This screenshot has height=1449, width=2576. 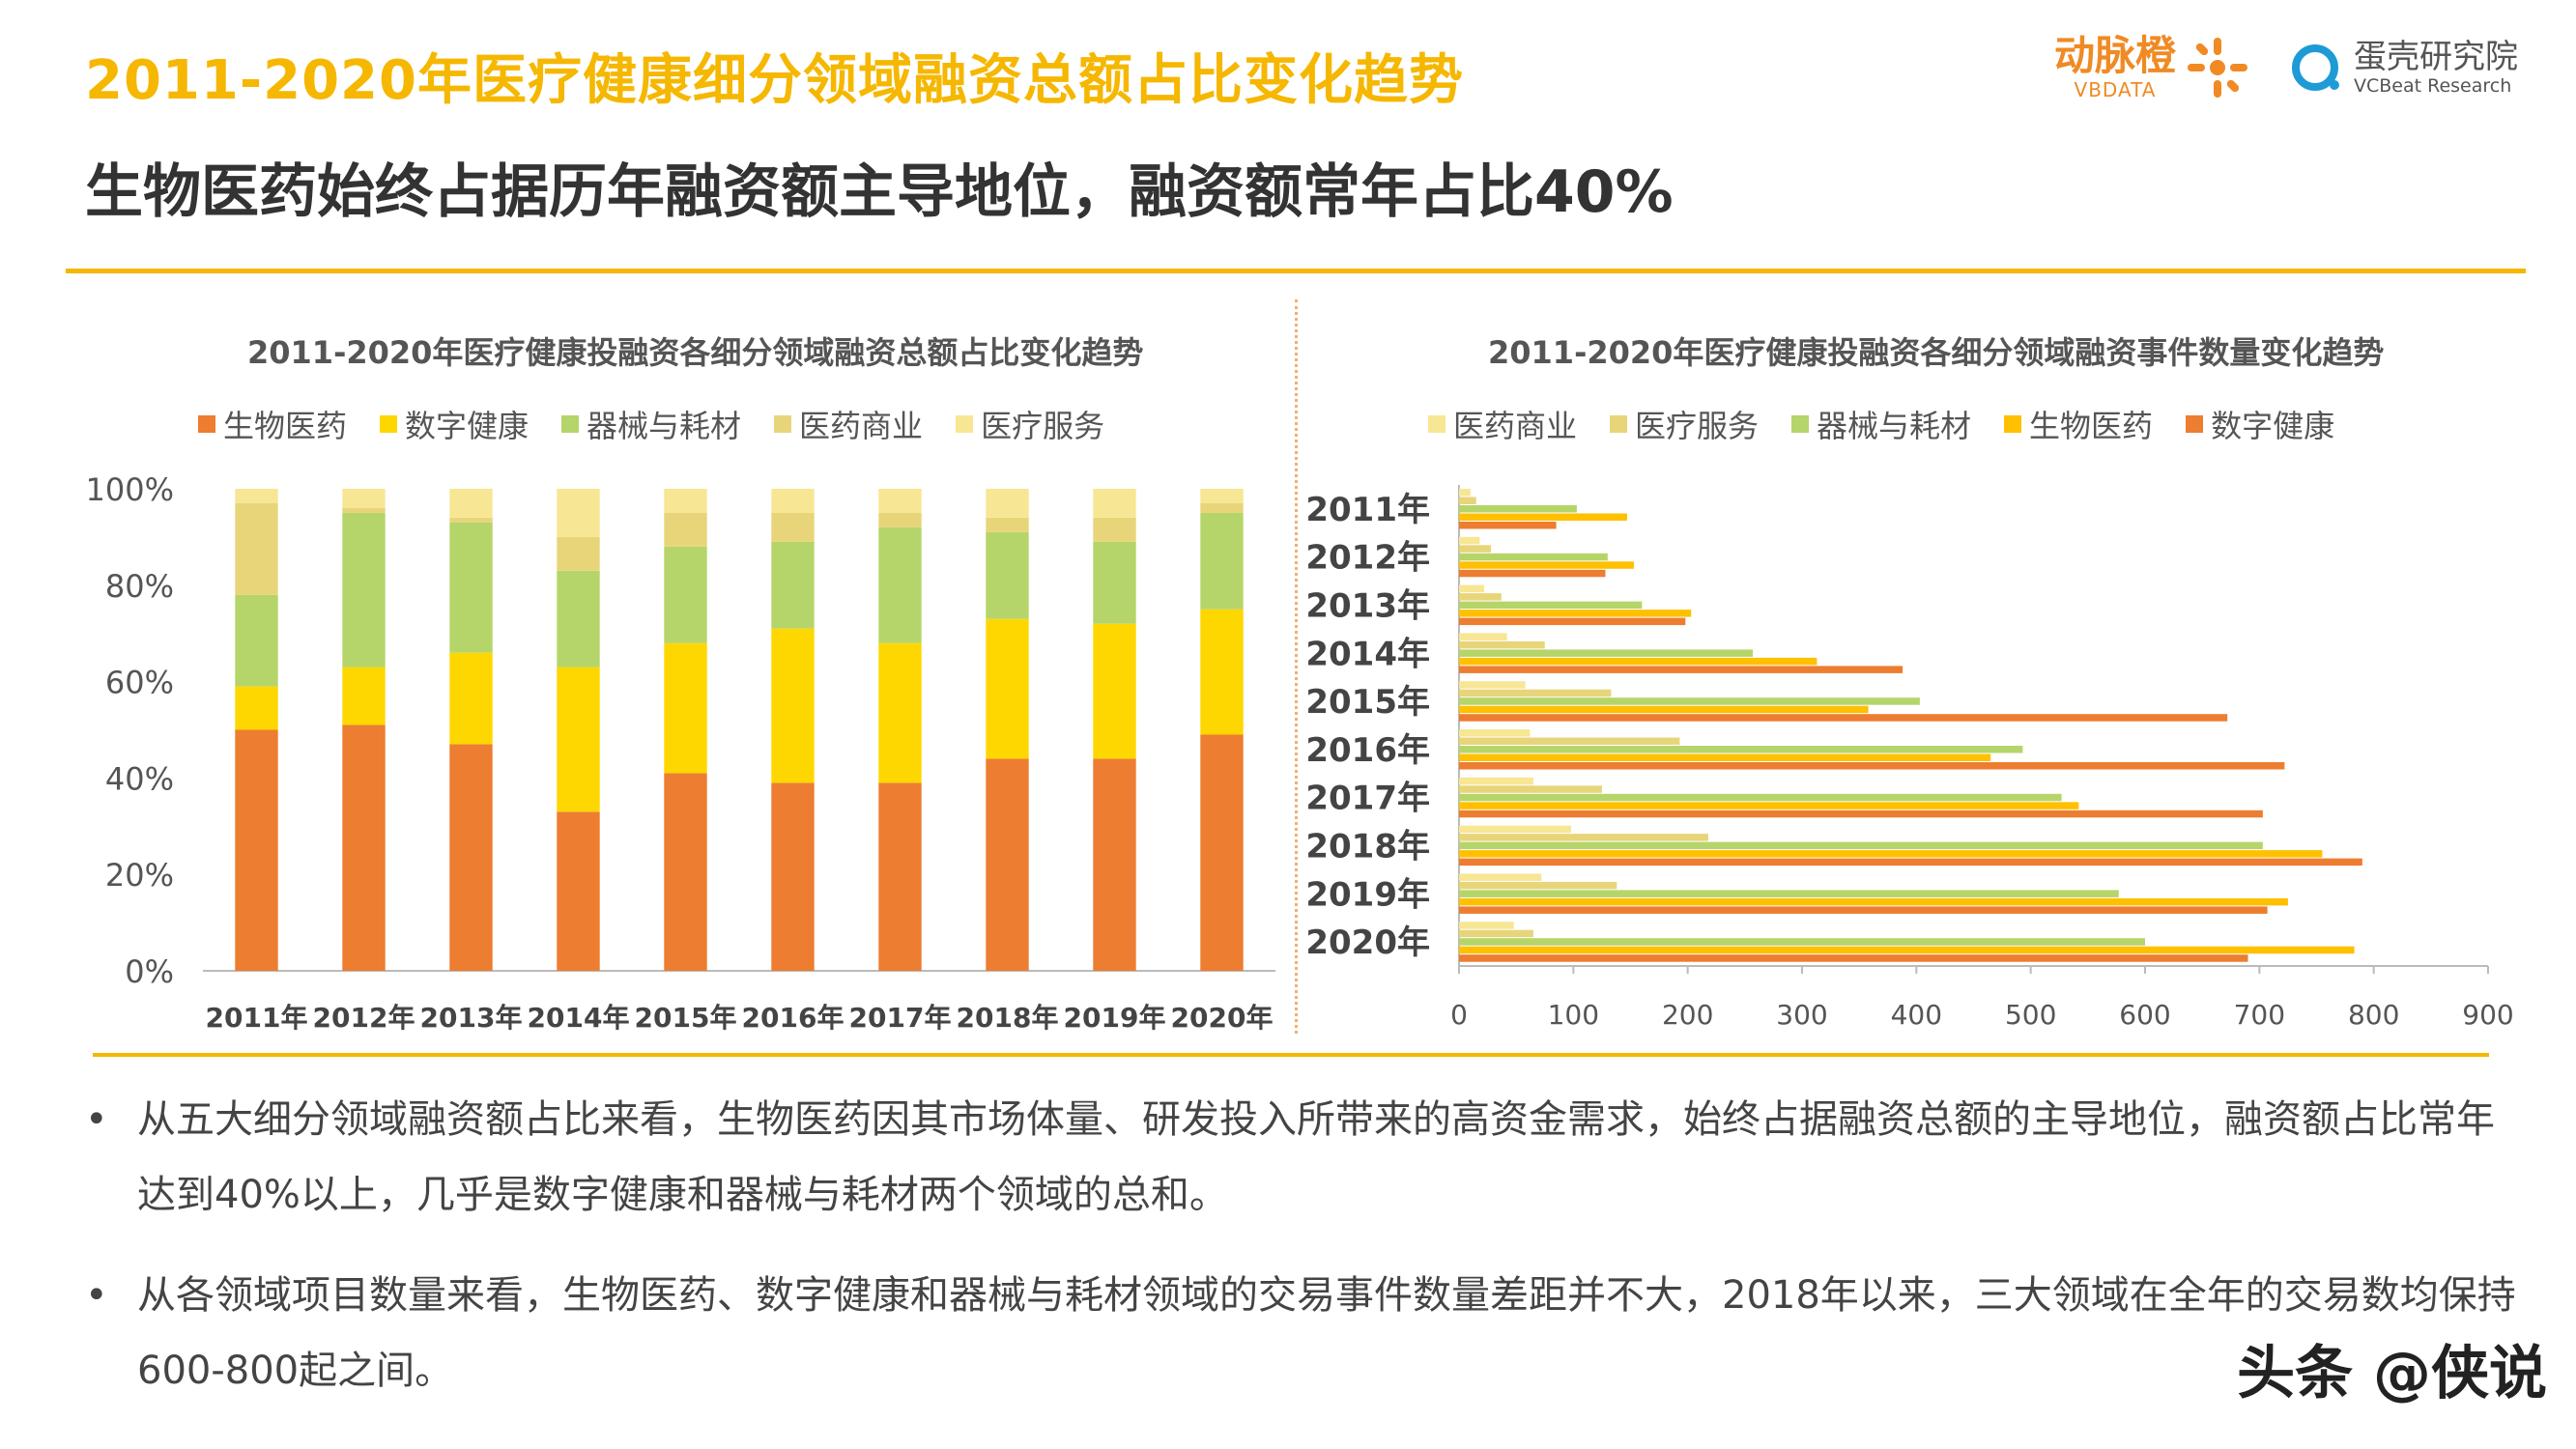 What do you see at coordinates (1368, 894) in the screenshot?
I see `y-tick-label: 2019年` at bounding box center [1368, 894].